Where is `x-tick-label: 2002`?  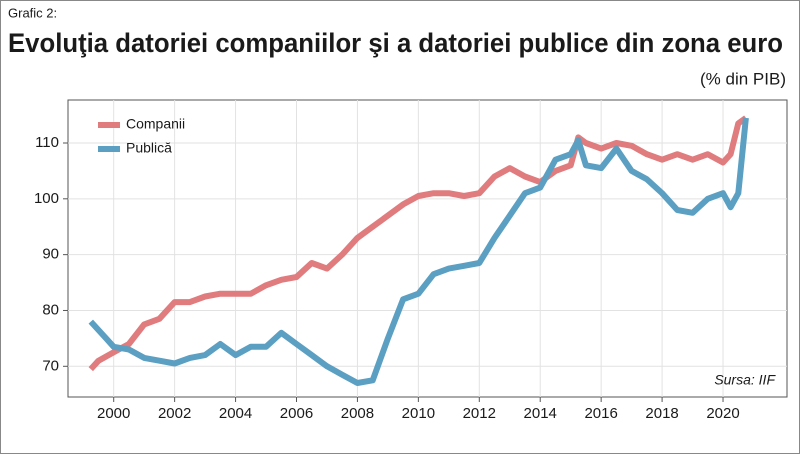
x-tick-label: 2002 is located at coordinates (174, 413).